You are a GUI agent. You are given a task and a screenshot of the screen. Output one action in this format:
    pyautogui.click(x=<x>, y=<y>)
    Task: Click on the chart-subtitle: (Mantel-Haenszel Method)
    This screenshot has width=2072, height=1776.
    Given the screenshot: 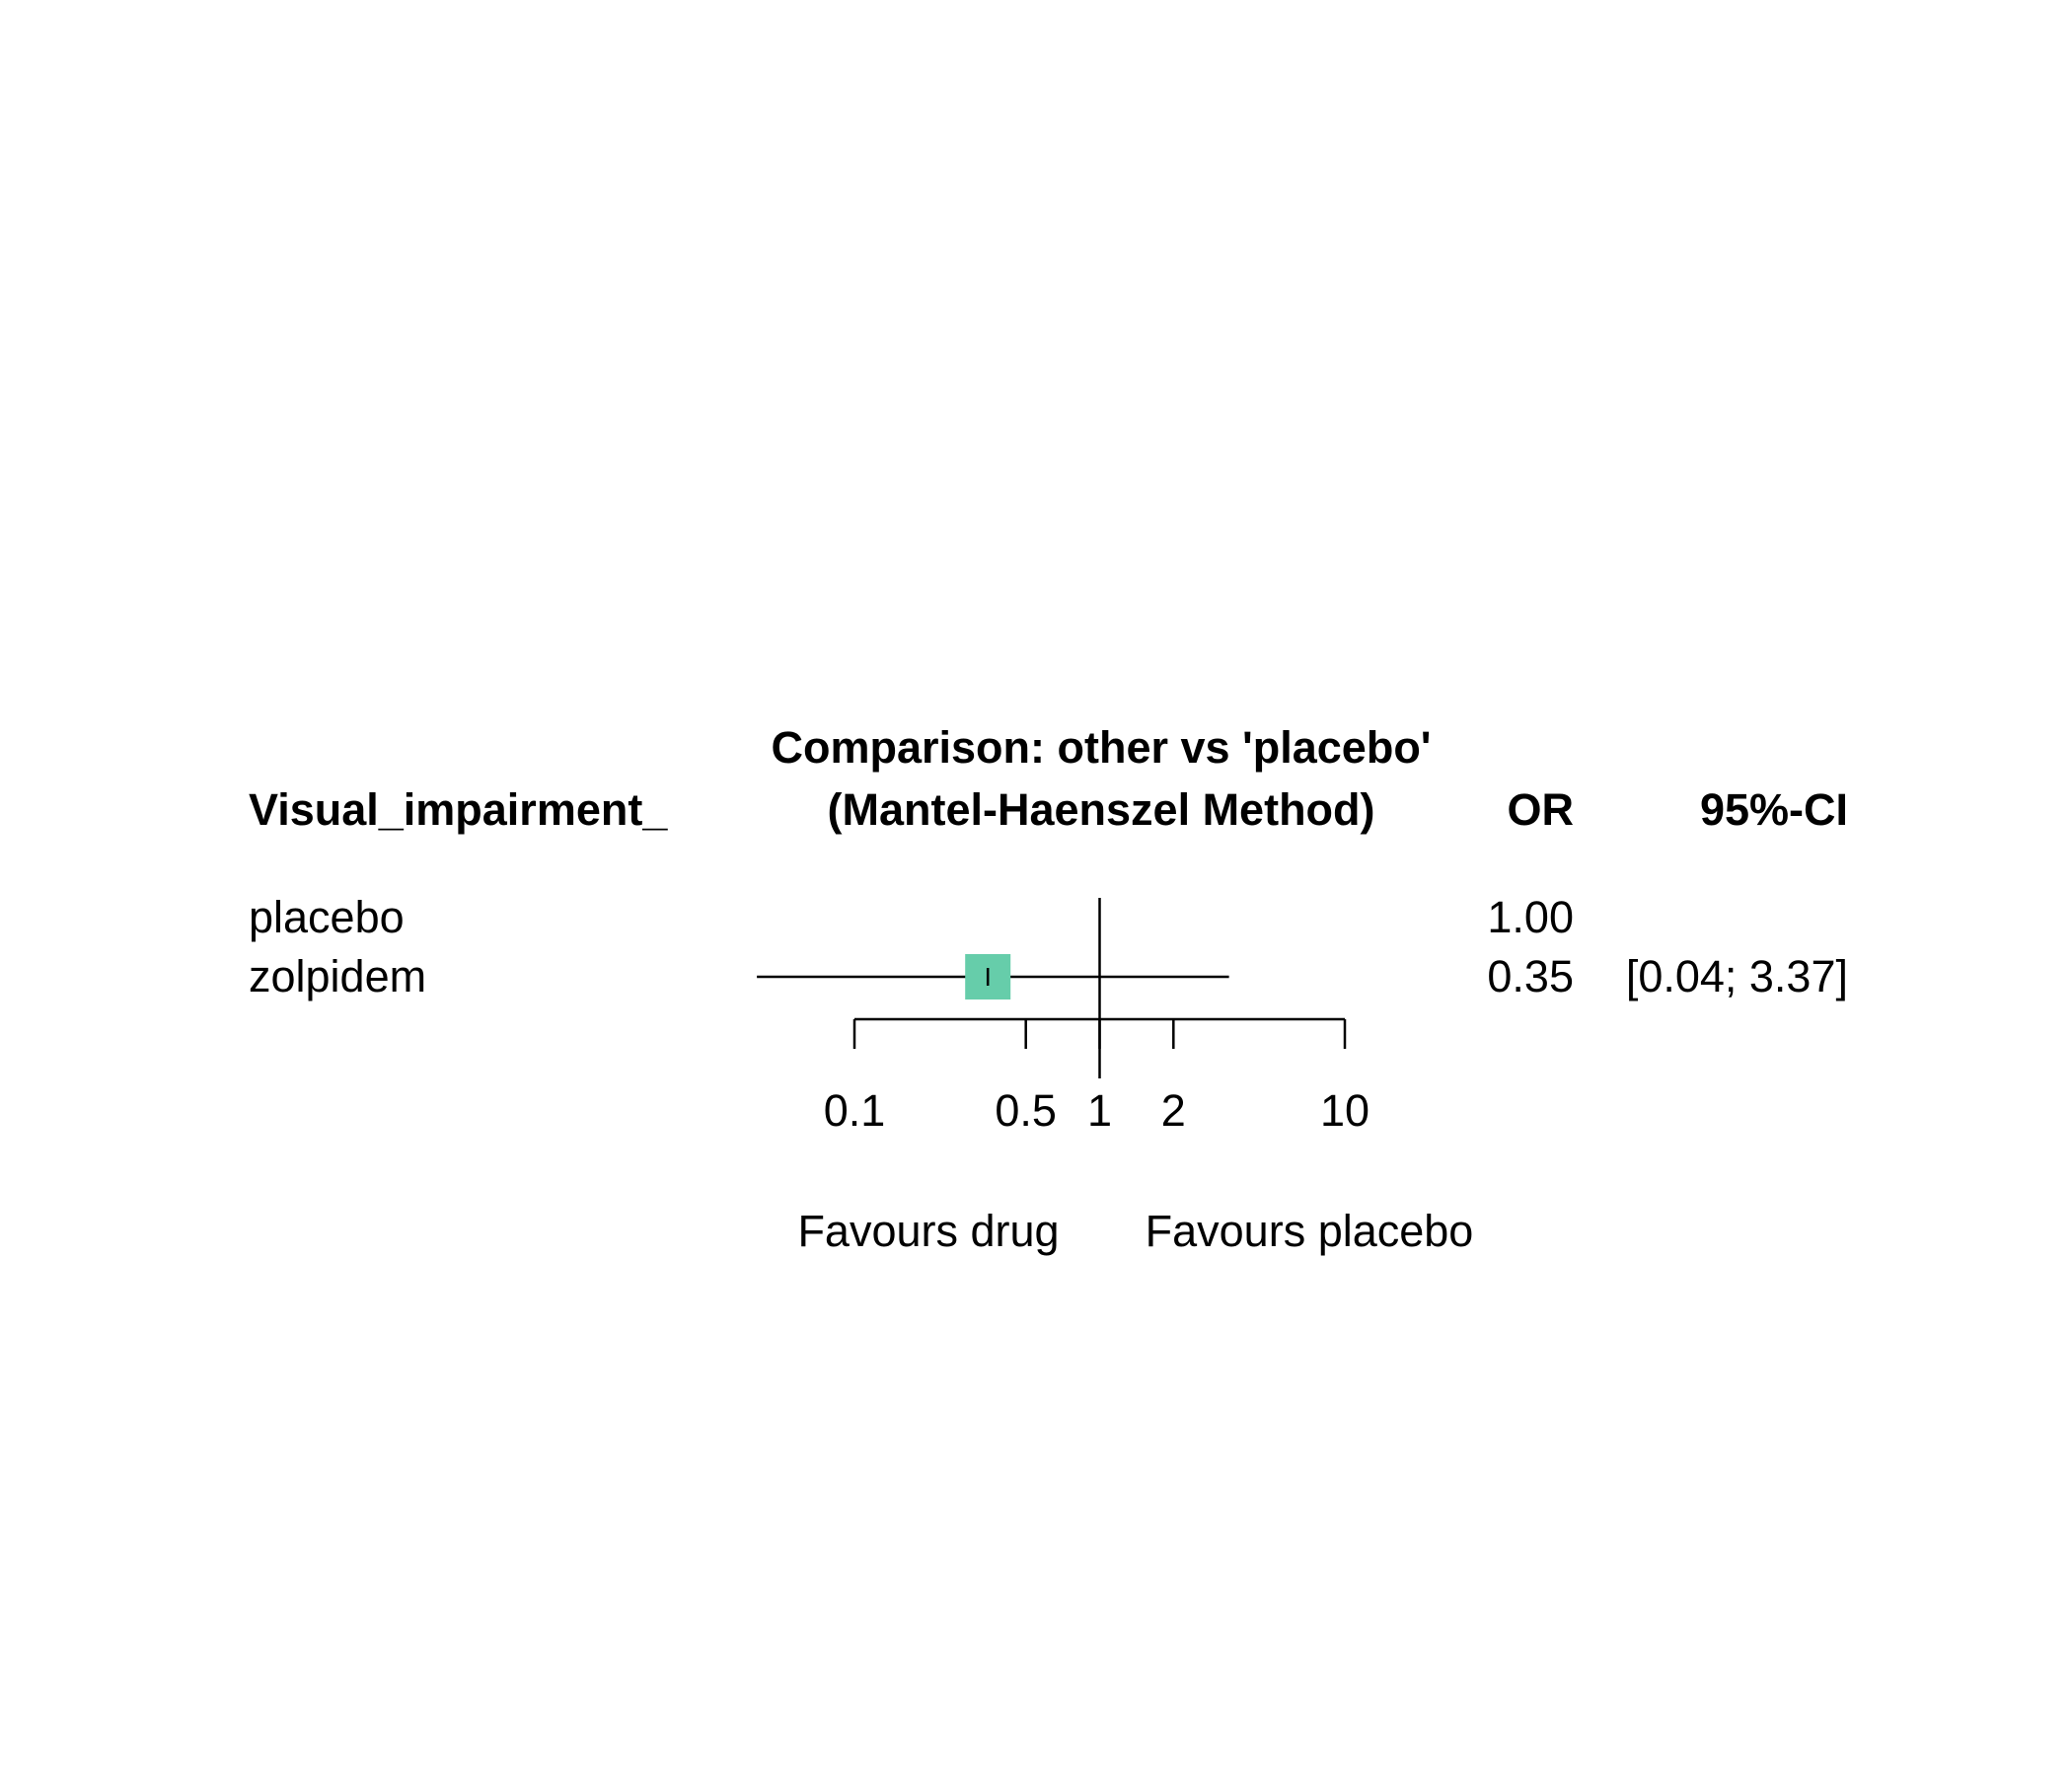 What is the action you would take?
    pyautogui.click(x=1100, y=810)
    